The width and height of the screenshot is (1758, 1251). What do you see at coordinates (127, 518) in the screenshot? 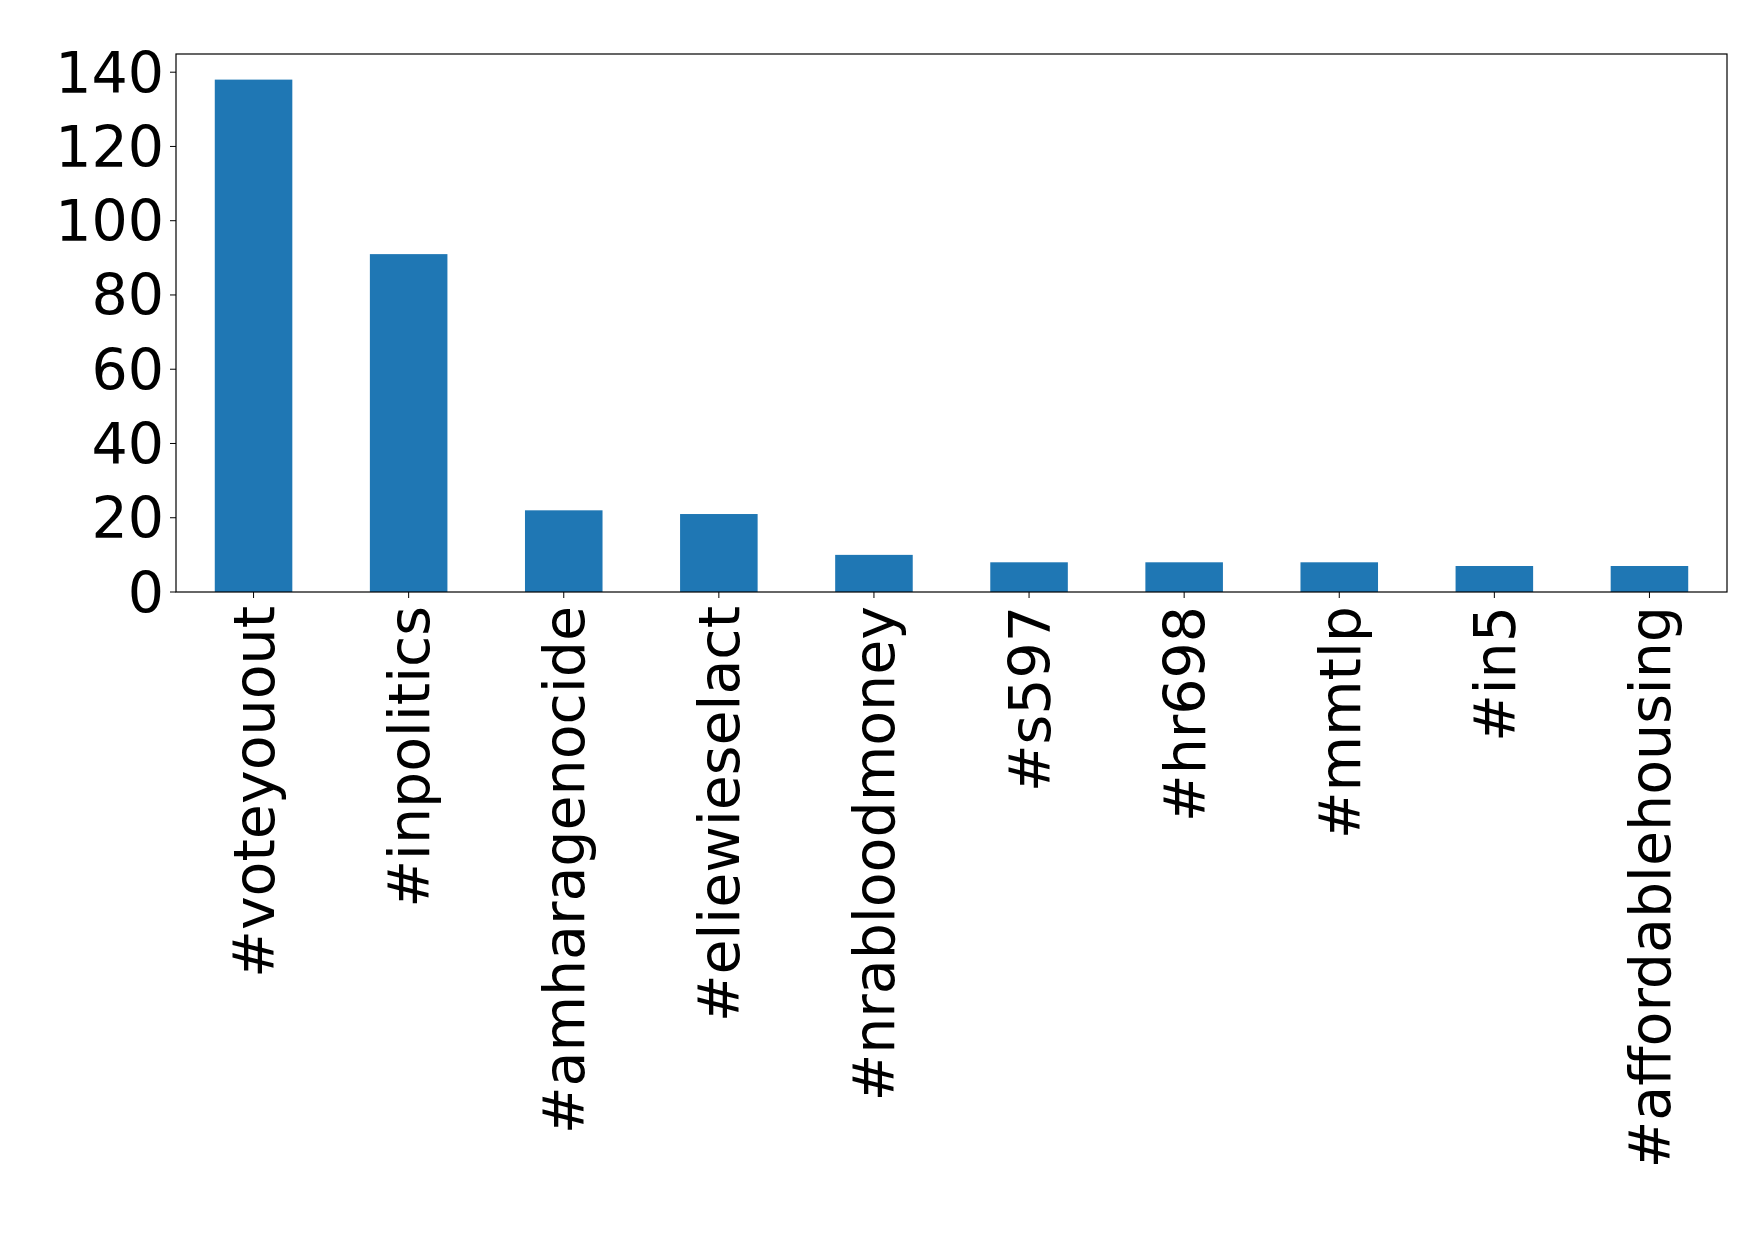
I see `y-tick-label: 20` at bounding box center [127, 518].